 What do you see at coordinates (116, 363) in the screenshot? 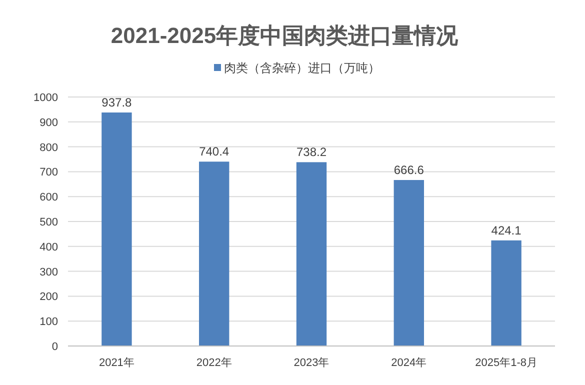
I see `x-tick-label: 2021年` at bounding box center [116, 363].